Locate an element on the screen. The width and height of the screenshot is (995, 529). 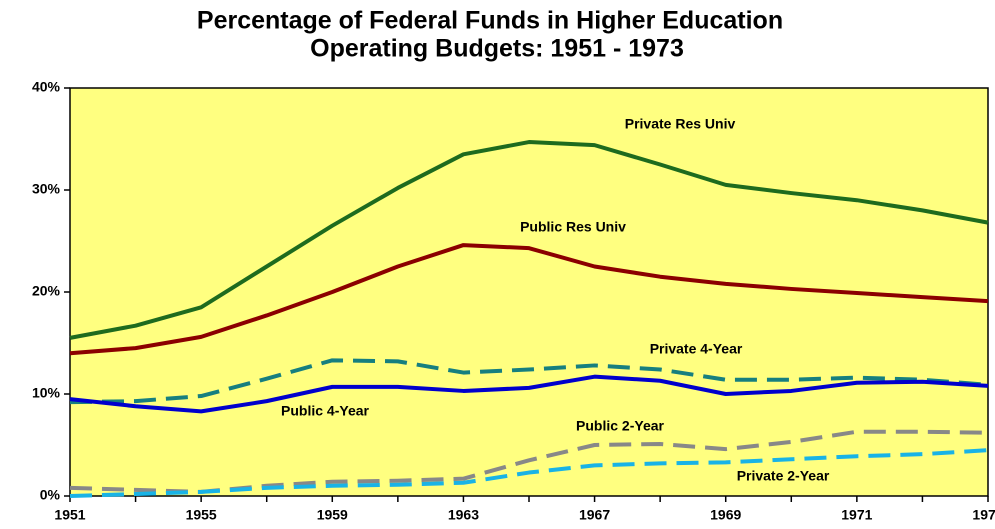
x-tick-label: 1951 is located at coordinates (69, 515).